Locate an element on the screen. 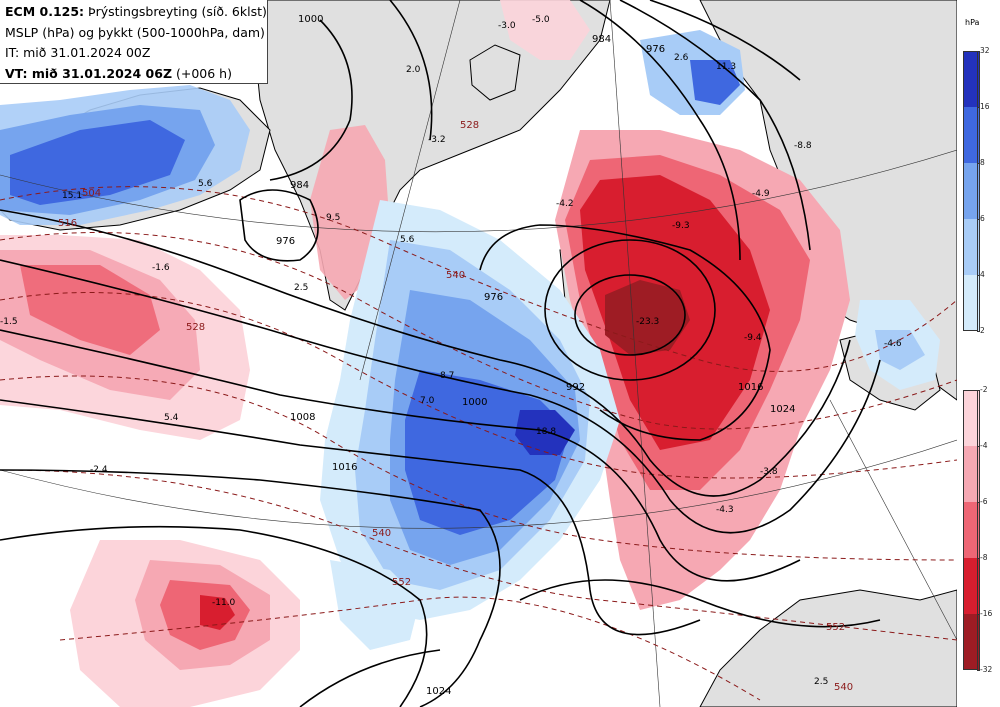 Image resolution: width=1000 pixels, height=707 pixels. change-value: -1.6 is located at coordinates (161, 268).